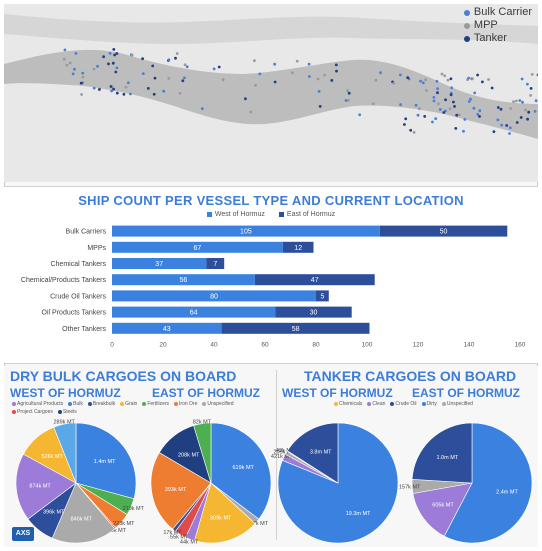  Describe the element at coordinates (367, 344) in the screenshot. I see `x-tick-label: 100` at that location.